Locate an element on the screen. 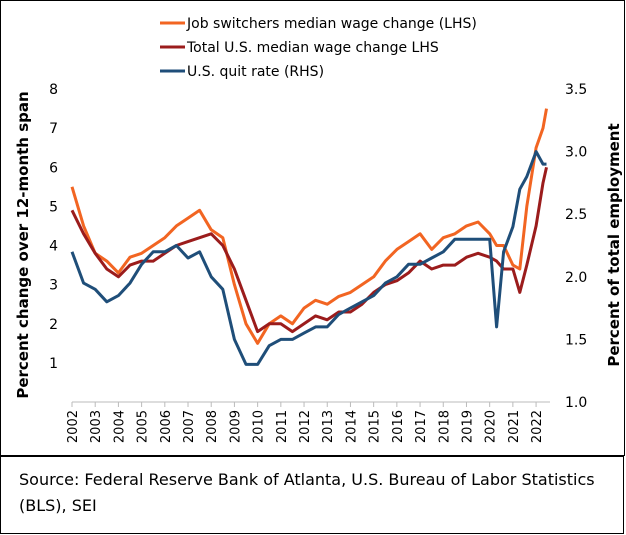  y-tick-label: 8 is located at coordinates (53, 90).